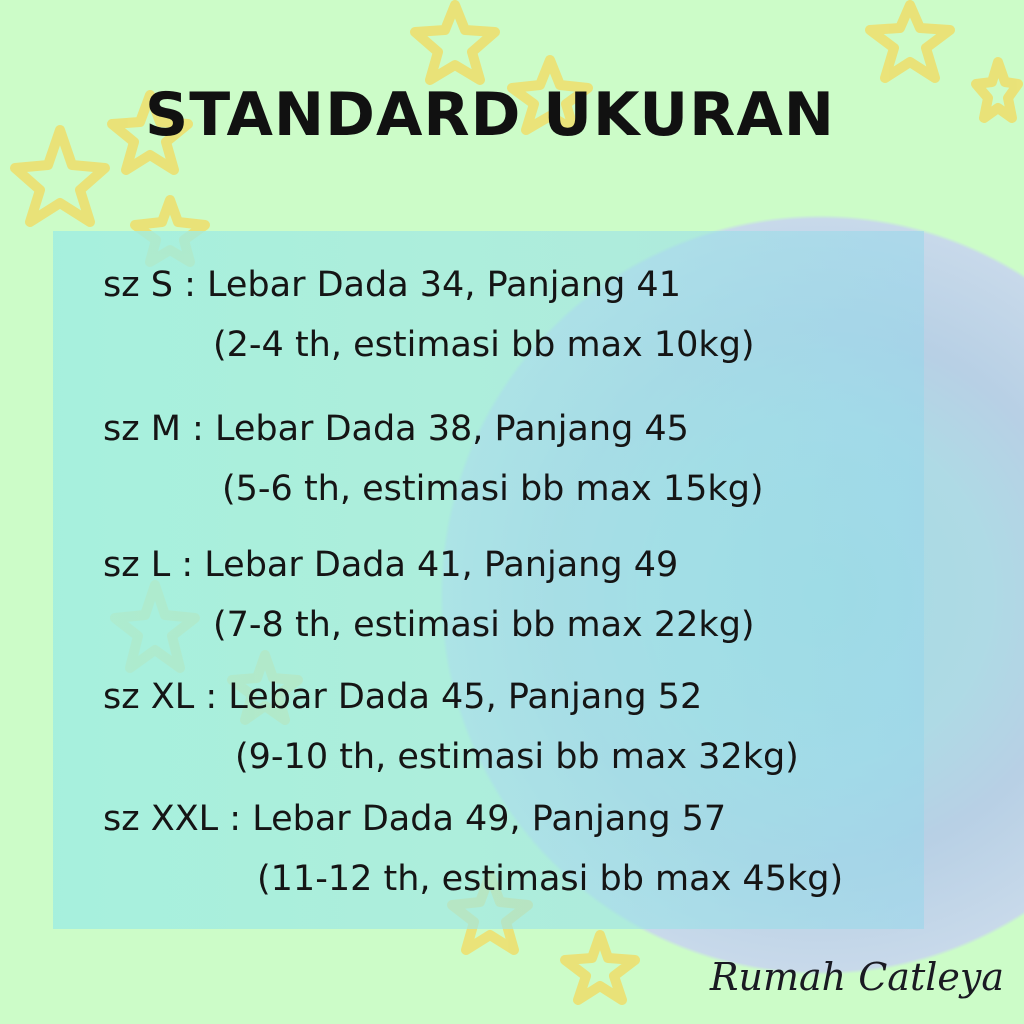  Describe the element at coordinates (493, 489) in the screenshot. I see `size-m-details: (5-6 th, estimasi bb max 15kg)` at that location.